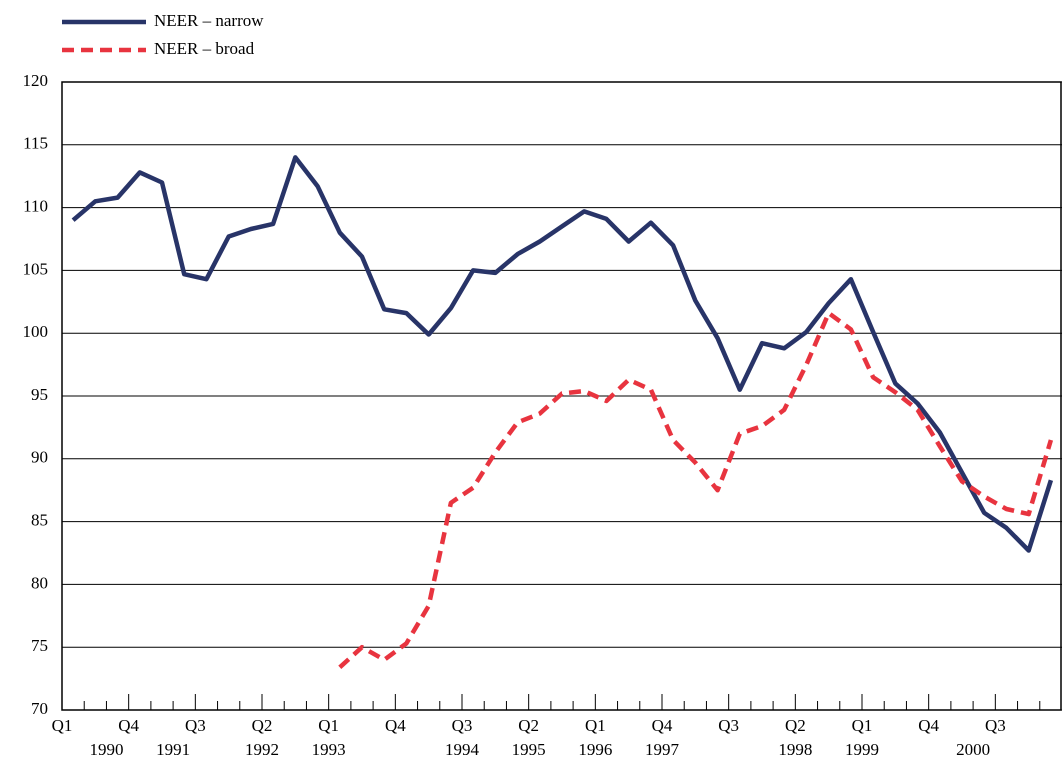 This screenshot has width=1062, height=769. I want to click on x-year-label: 1998, so click(795, 749).